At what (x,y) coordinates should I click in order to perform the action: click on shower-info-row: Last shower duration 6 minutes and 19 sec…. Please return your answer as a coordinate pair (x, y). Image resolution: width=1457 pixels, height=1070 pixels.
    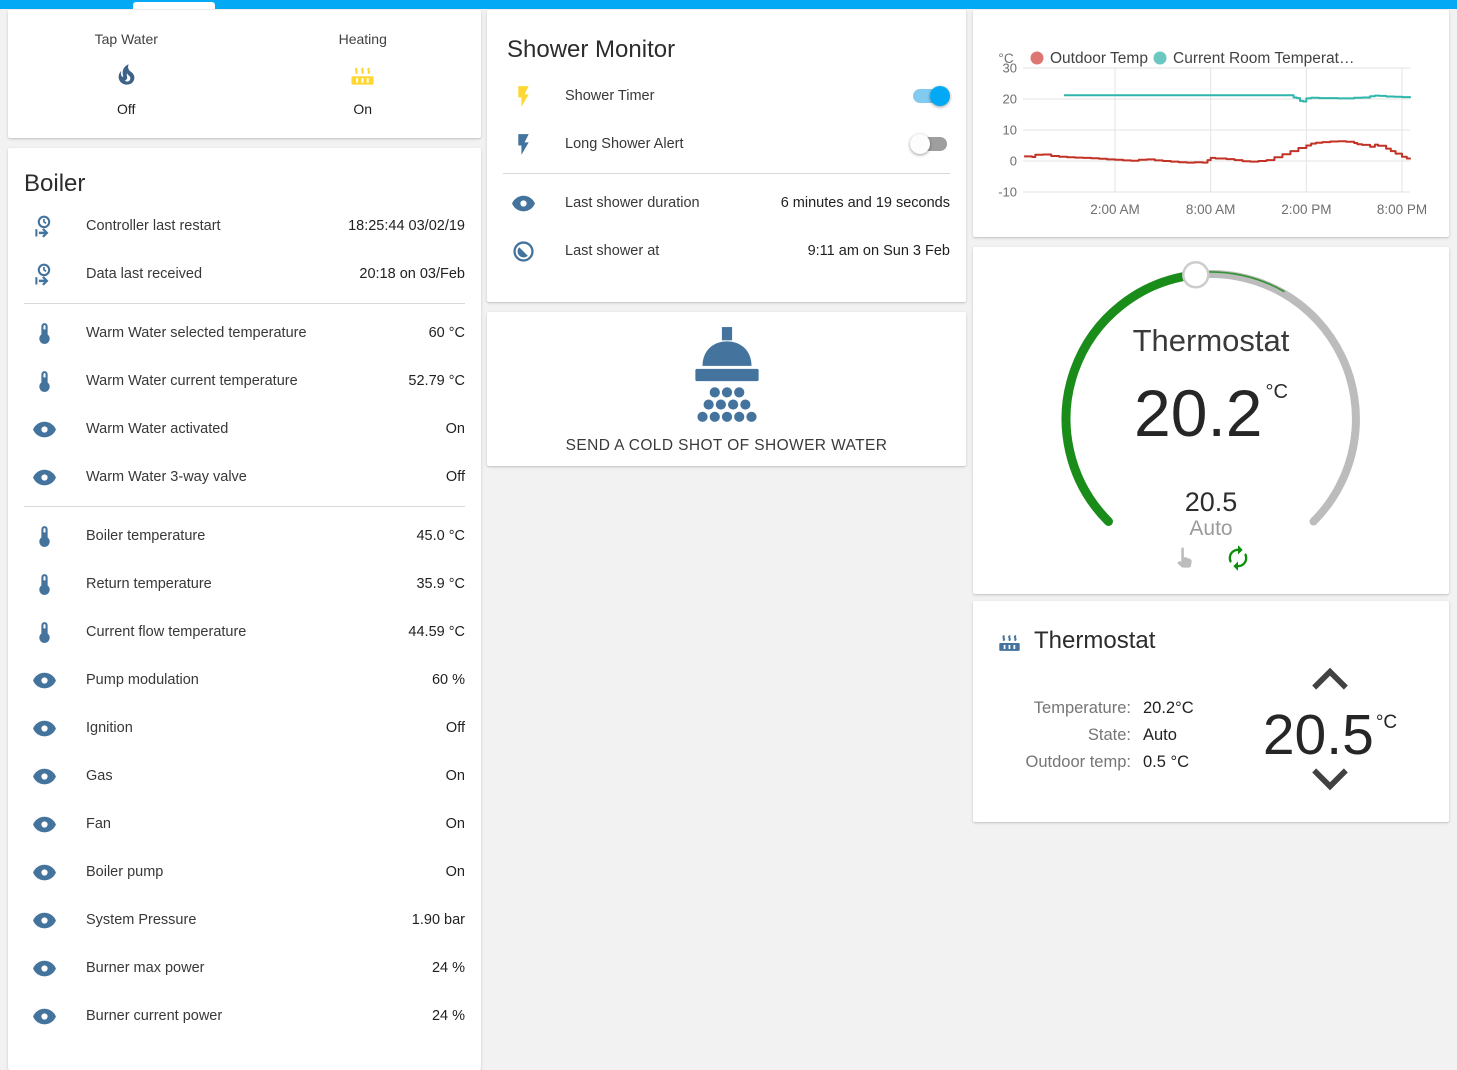
    Looking at the image, I should click on (726, 203).